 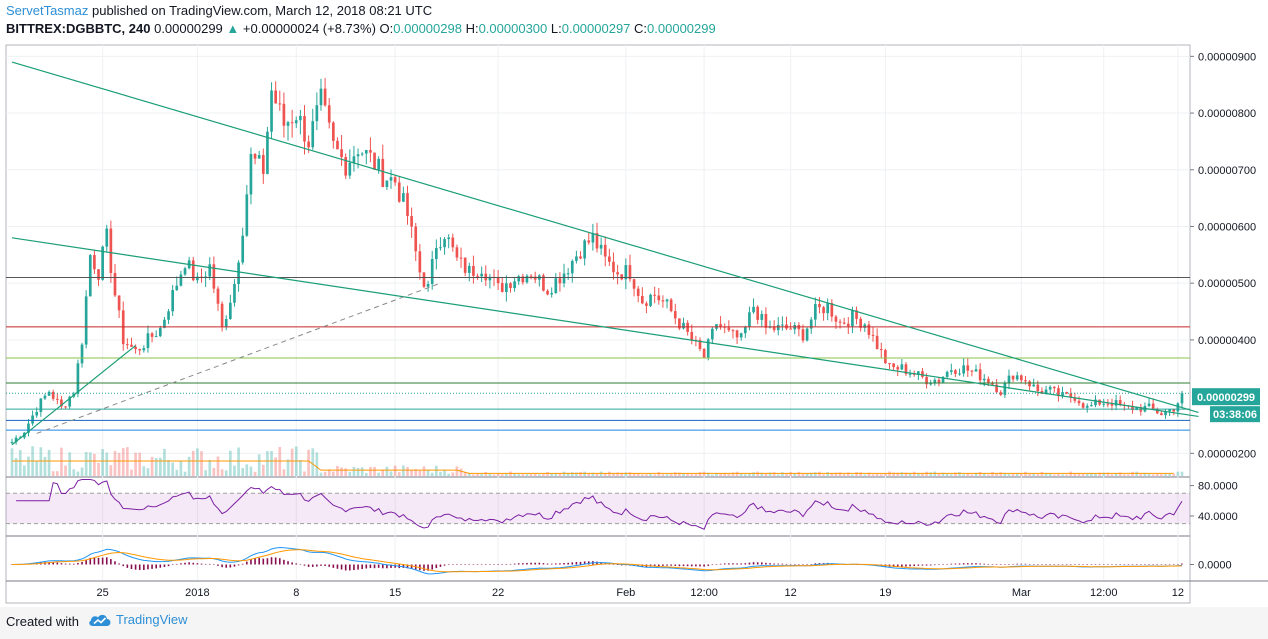 I want to click on tradingview-logo: TradingView, so click(x=138, y=619).